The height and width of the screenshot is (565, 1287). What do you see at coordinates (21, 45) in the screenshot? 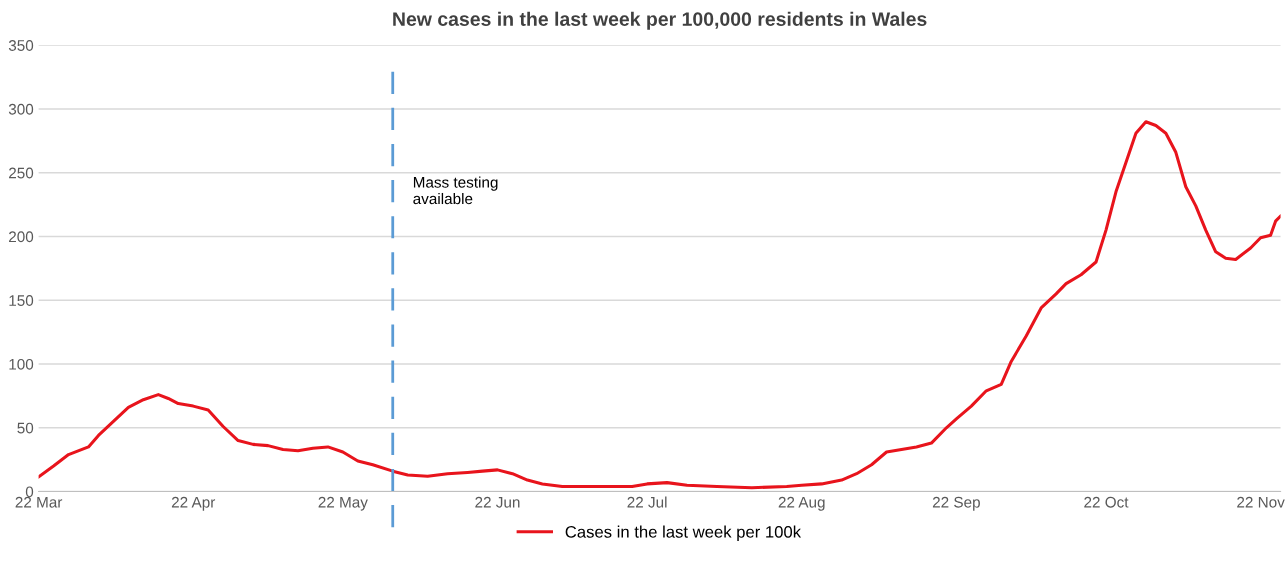
I see `y-tick-label: 350` at bounding box center [21, 45].